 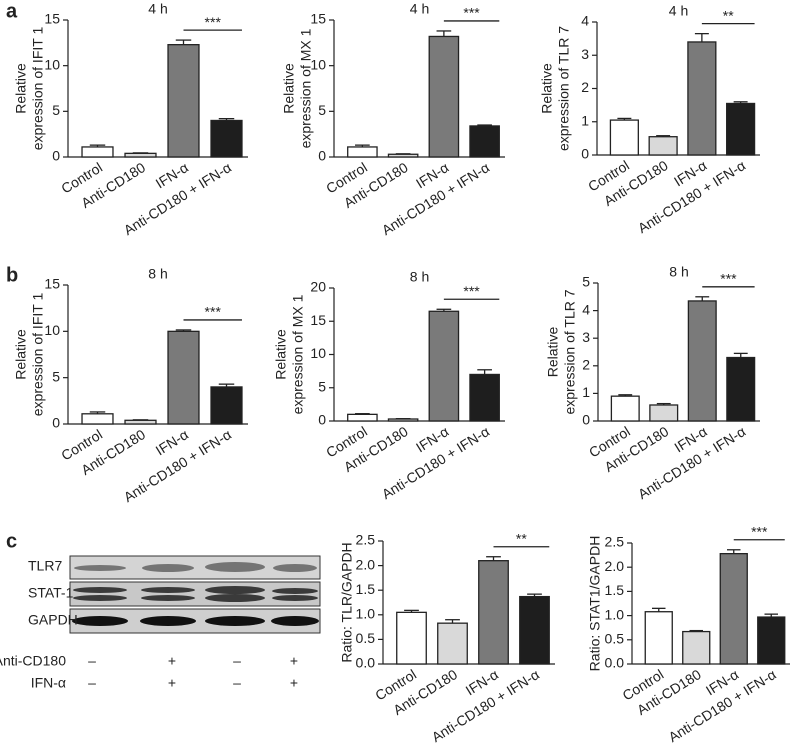 What do you see at coordinates (318, 287) in the screenshot?
I see `y-tick-label: 20` at bounding box center [318, 287].